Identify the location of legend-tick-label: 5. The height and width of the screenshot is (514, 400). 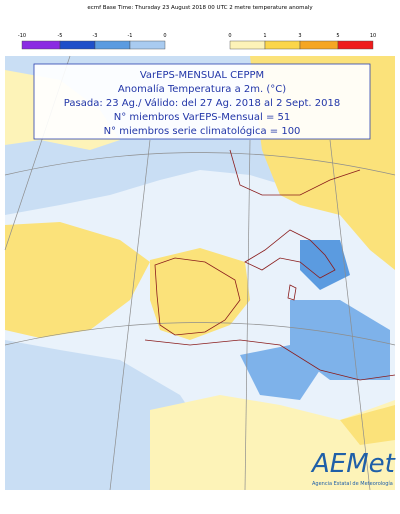
(337, 36).